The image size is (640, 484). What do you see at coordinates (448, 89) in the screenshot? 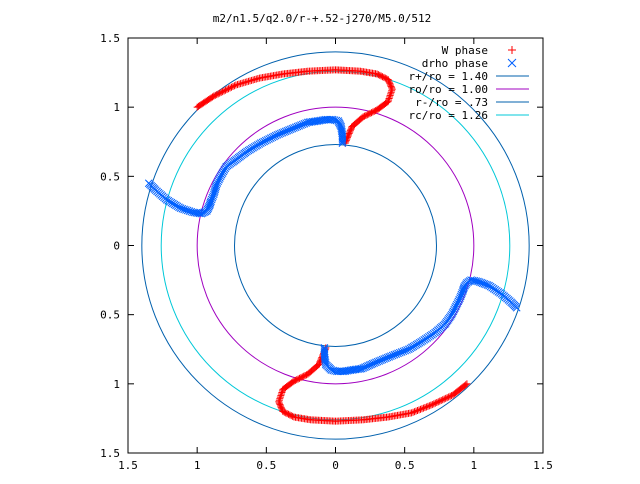
I see `legend-label: ro/ro = 1.00` at bounding box center [448, 89].